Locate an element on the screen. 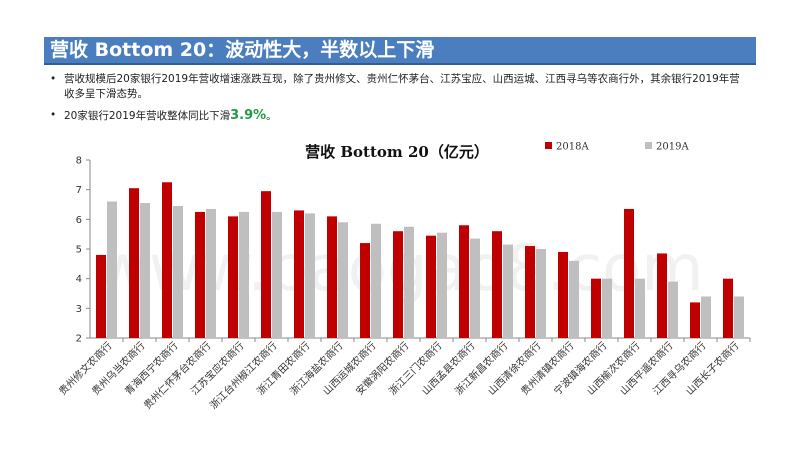  title-underline is located at coordinates (400, 64).